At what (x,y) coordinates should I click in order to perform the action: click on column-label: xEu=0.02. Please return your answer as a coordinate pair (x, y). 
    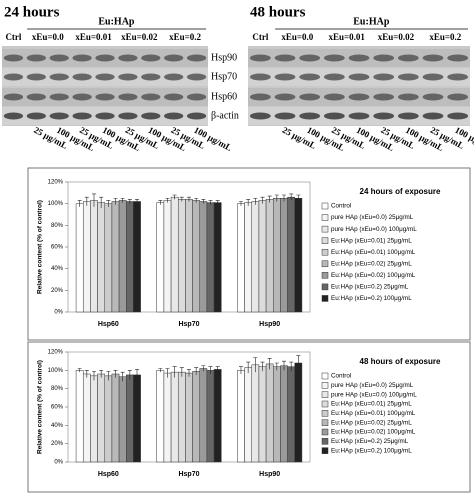
    Looking at the image, I should click on (139, 37).